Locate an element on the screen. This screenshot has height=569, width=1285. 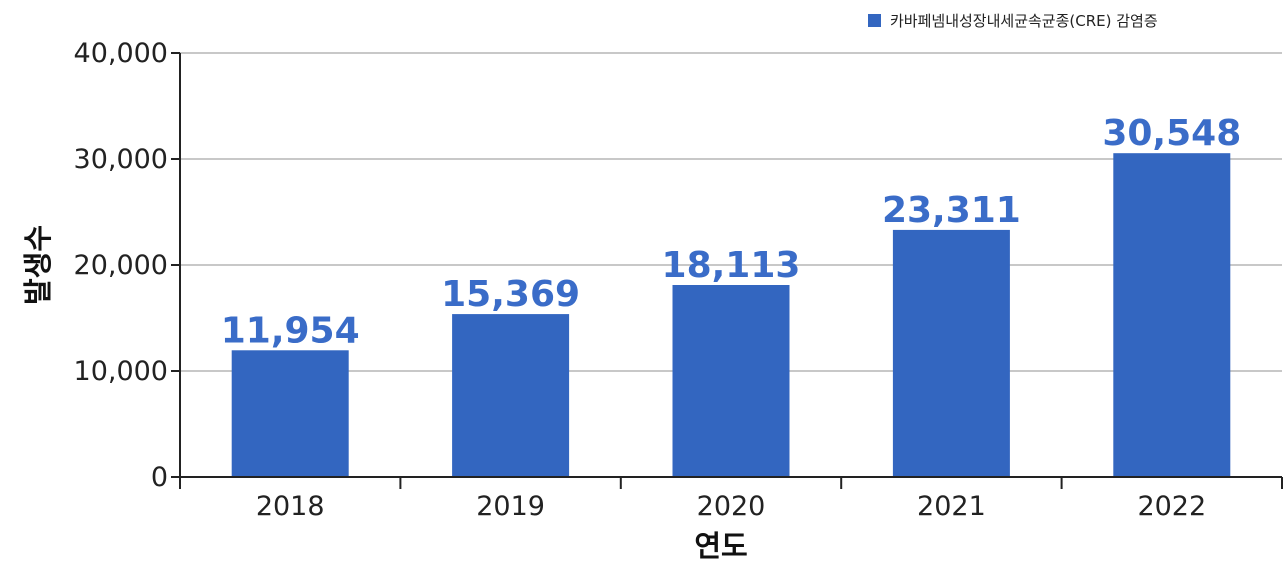
y-tick-label: 10,000 is located at coordinates (121, 371).